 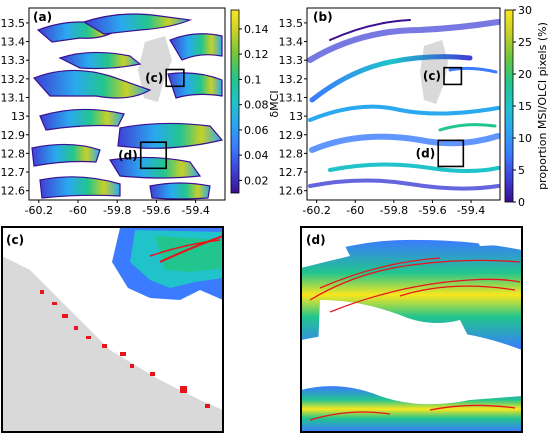 I want to click on colorbar-tick-label: 0.14, so click(x=256, y=29).